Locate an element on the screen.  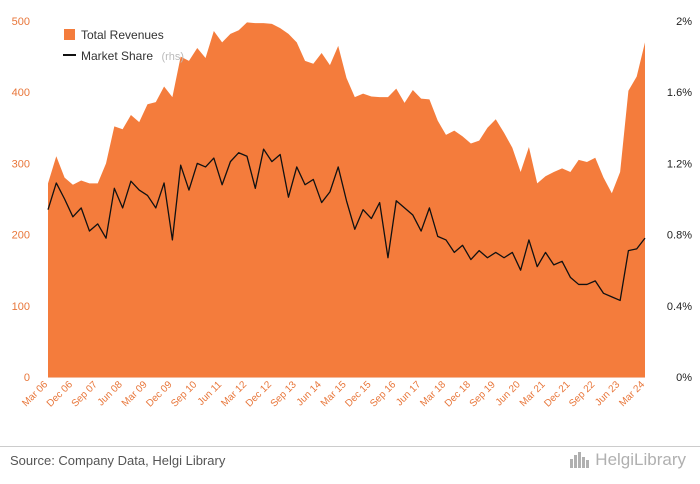
x-tick-label: Dec 12 is located at coordinates (259, 394).